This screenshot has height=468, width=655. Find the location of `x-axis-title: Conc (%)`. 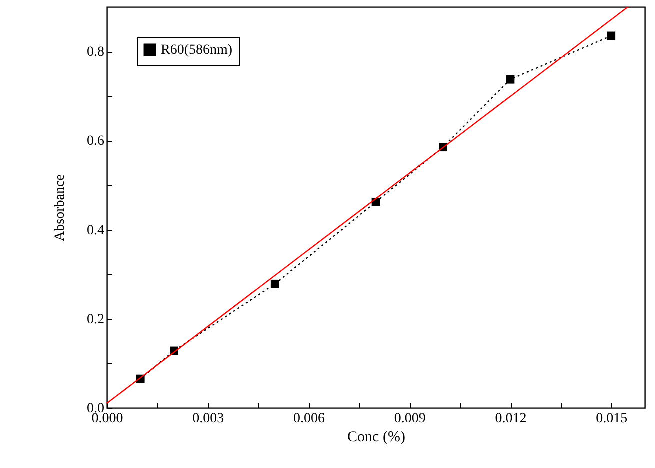

x-axis-title: Conc (%) is located at coordinates (377, 438).